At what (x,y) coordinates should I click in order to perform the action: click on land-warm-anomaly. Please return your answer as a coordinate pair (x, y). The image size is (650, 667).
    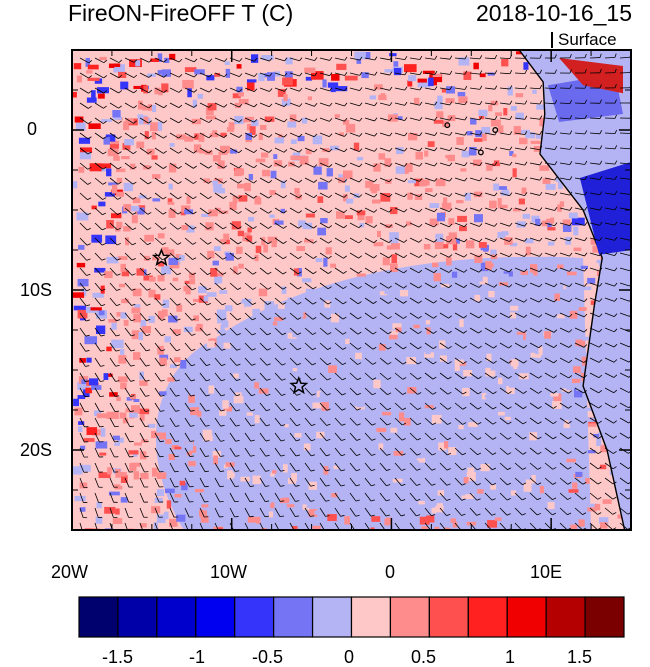
    Looking at the image, I should click on (591, 76).